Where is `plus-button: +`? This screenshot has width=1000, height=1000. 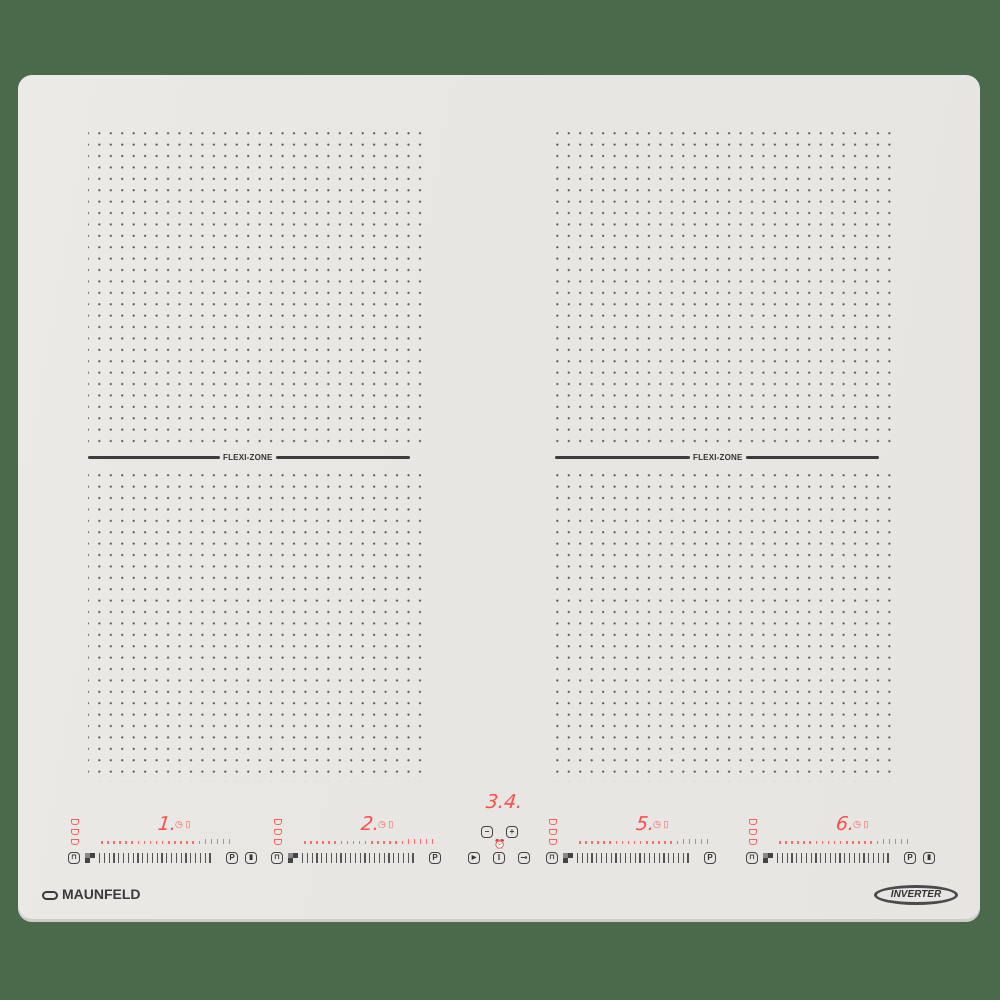 plus-button: + is located at coordinates (512, 832).